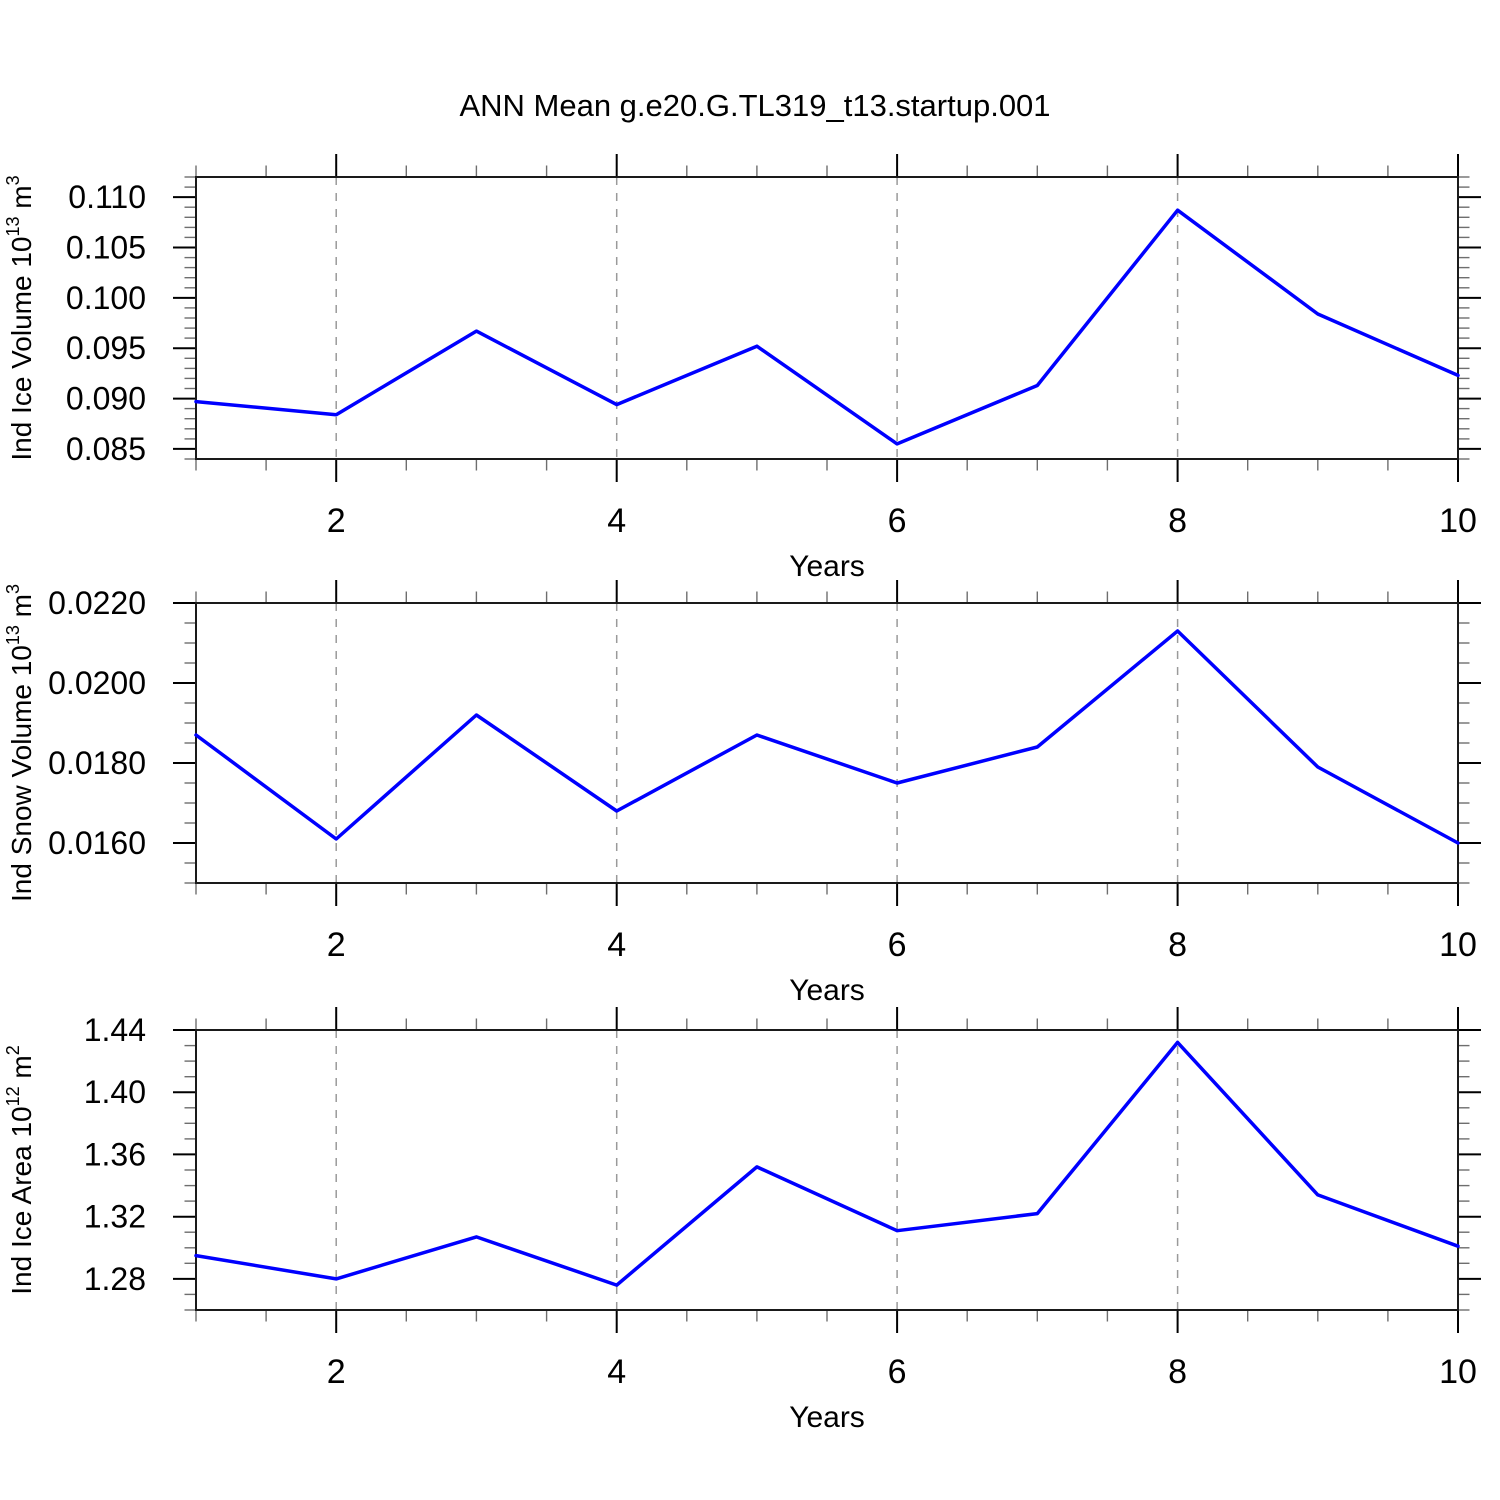  What do you see at coordinates (115, 1154) in the screenshot?
I see `y-tick-label: 1.36` at bounding box center [115, 1154].